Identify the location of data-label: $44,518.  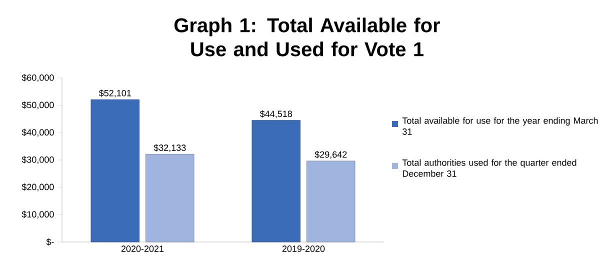
(276, 114).